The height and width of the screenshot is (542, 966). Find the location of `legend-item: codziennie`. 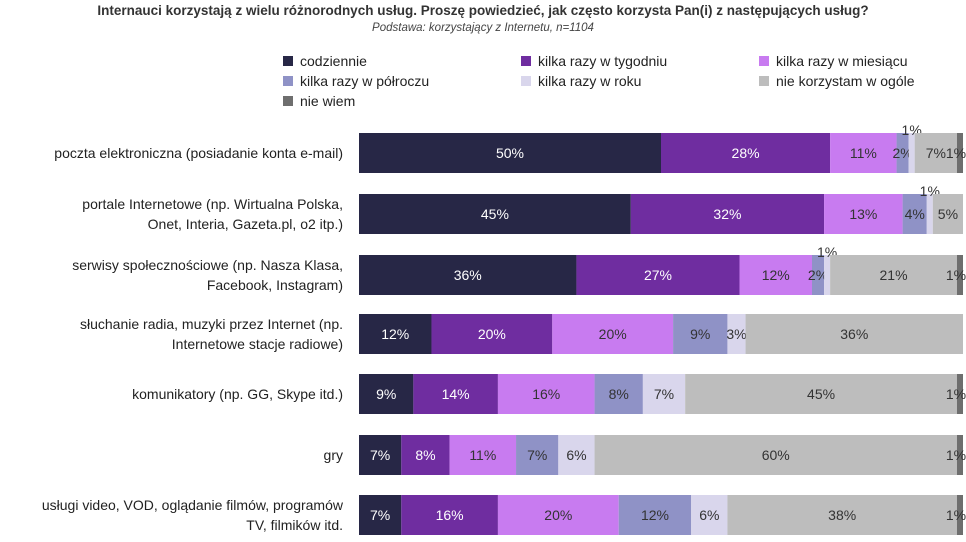

legend-item: codziennie is located at coordinates (325, 61).